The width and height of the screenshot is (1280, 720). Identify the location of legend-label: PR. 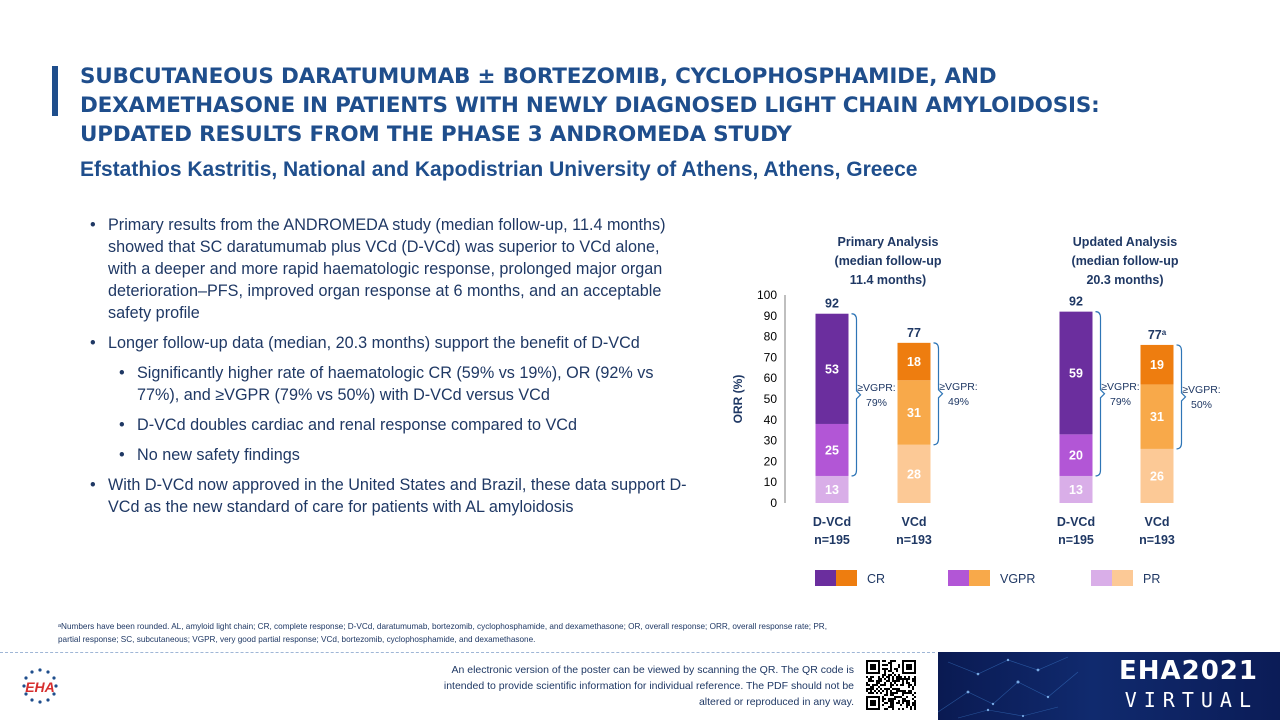
(1151, 579).